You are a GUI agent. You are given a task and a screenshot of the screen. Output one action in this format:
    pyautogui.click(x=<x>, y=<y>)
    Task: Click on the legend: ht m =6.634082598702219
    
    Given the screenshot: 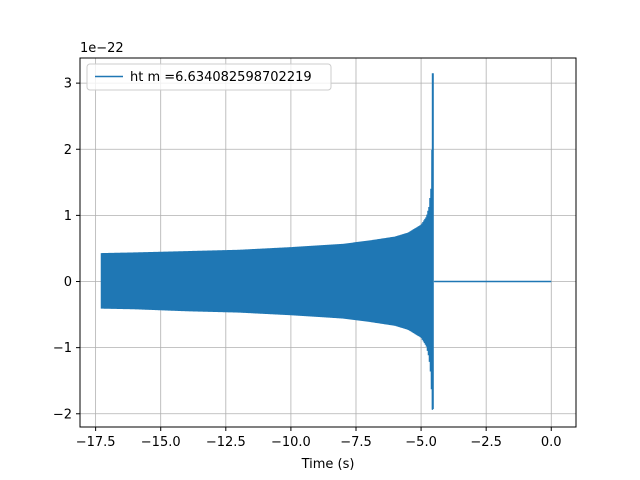 What is the action you would take?
    pyautogui.click(x=209, y=77)
    